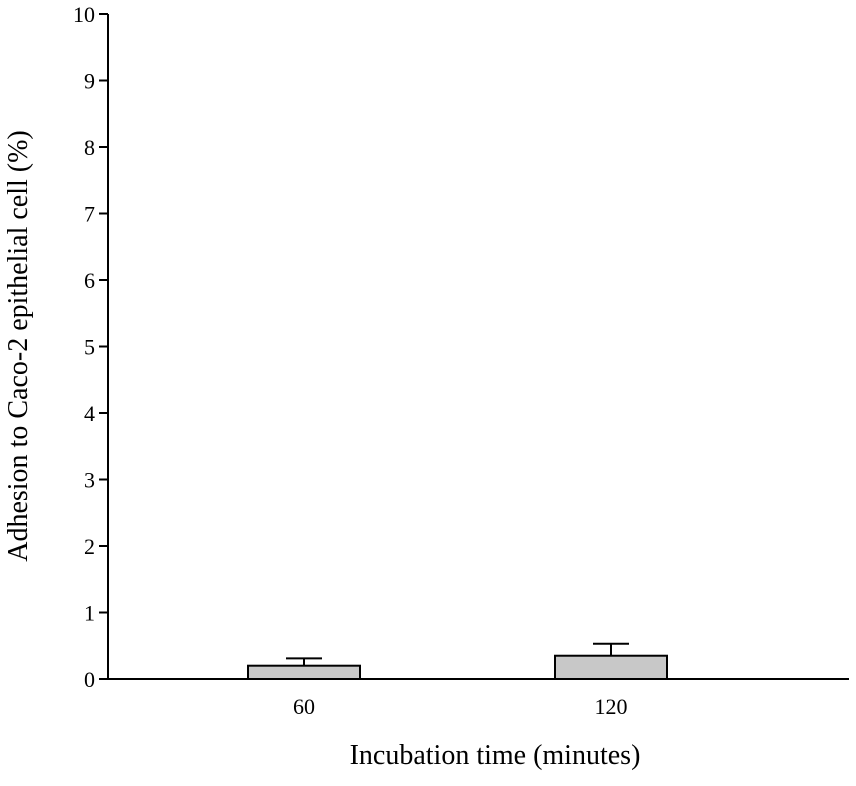 Image resolution: width=856 pixels, height=786 pixels. What do you see at coordinates (611, 706) in the screenshot?
I see `x-tick-label: 120` at bounding box center [611, 706].